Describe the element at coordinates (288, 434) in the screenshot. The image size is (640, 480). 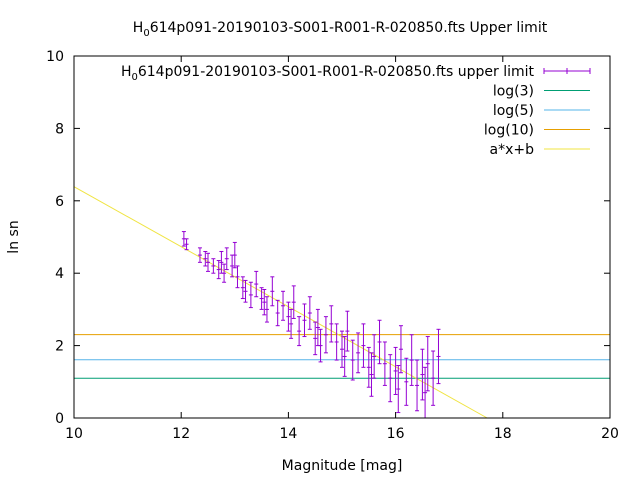
I see `x-tick-label-2: 14` at that location.